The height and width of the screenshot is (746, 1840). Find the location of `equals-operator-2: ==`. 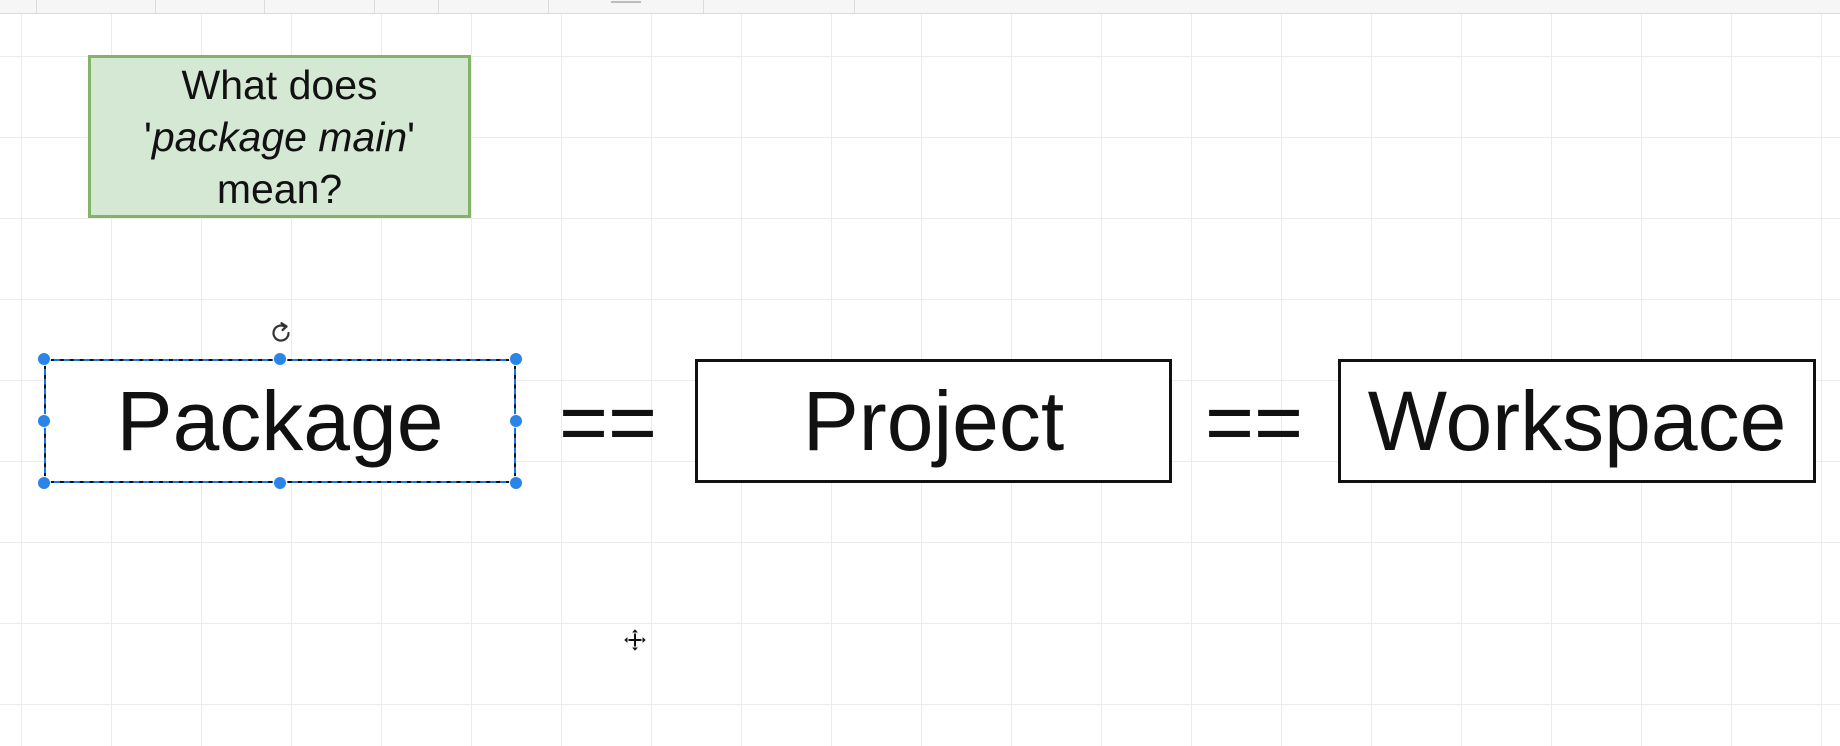

equals-operator-2: == is located at coordinates (1254, 421).